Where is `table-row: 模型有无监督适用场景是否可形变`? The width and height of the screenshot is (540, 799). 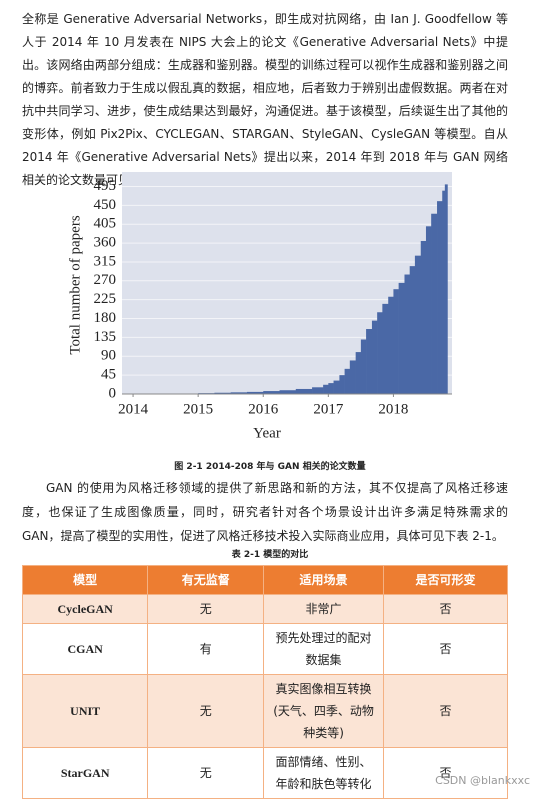
table-row: 模型有无监督适用场景是否可形变 is located at coordinates (265, 580).